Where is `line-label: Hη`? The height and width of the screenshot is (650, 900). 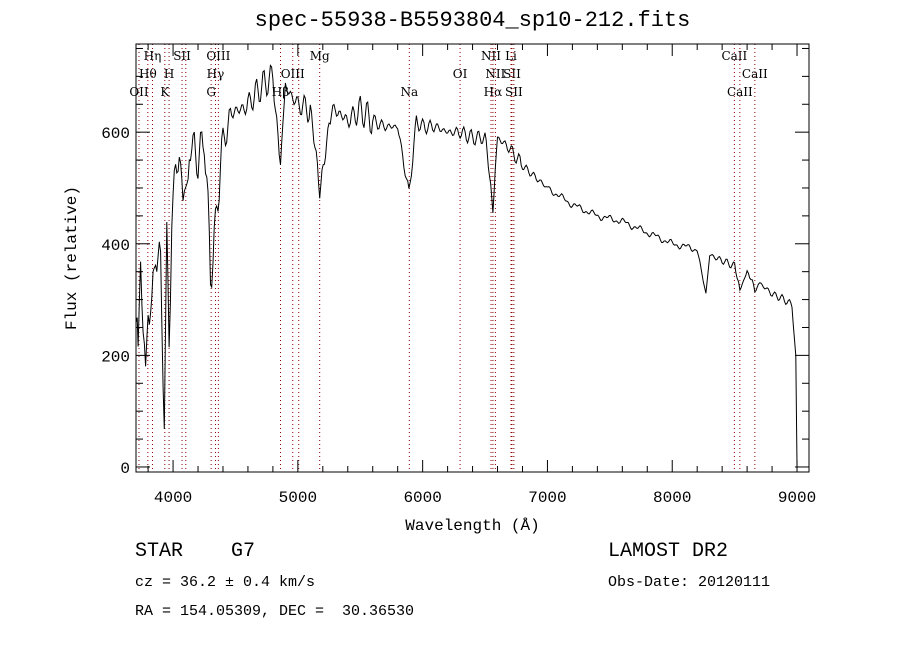 line-label: Hη is located at coordinates (153, 56).